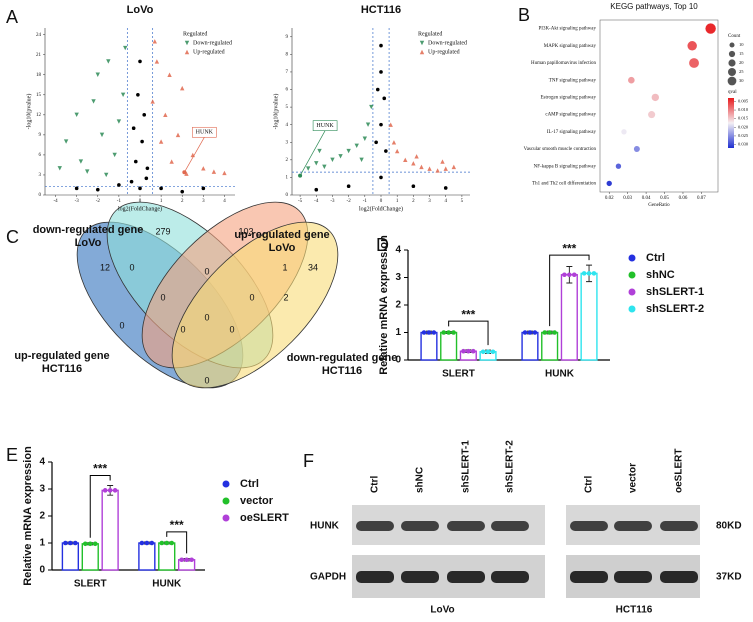 The image size is (753, 622). I want to click on venn-set-label: down-regulated gene, so click(342, 358).